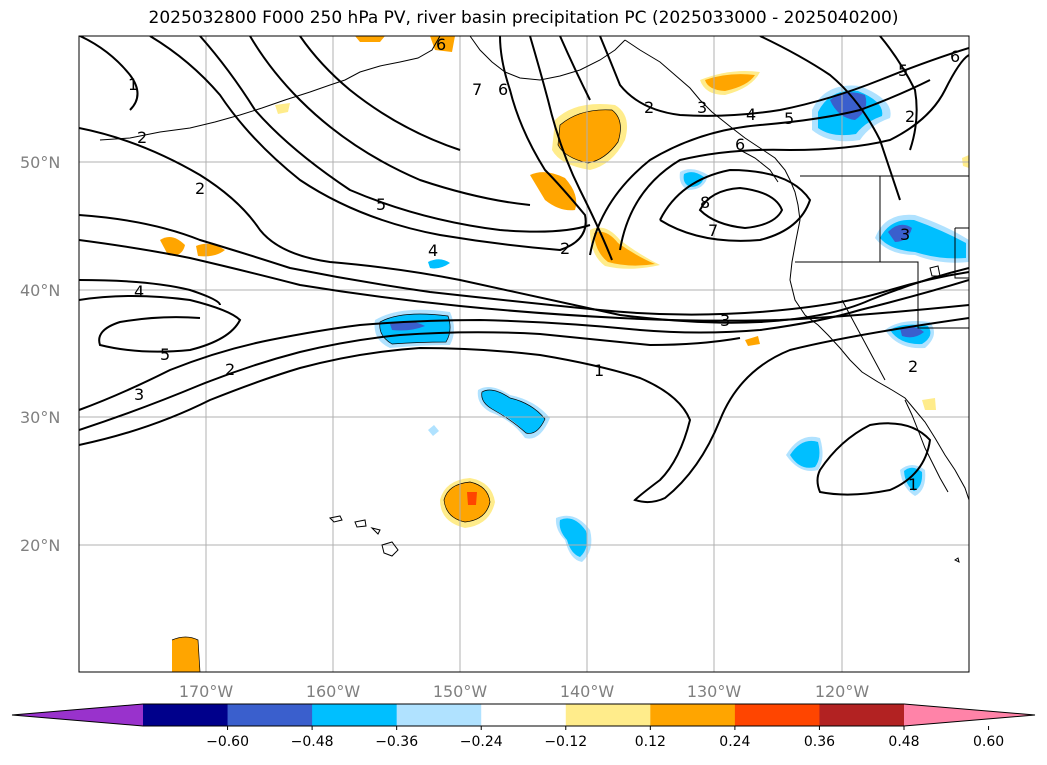 This screenshot has height=765, width=1047. I want to click on lon-label: 170°W, so click(206, 691).